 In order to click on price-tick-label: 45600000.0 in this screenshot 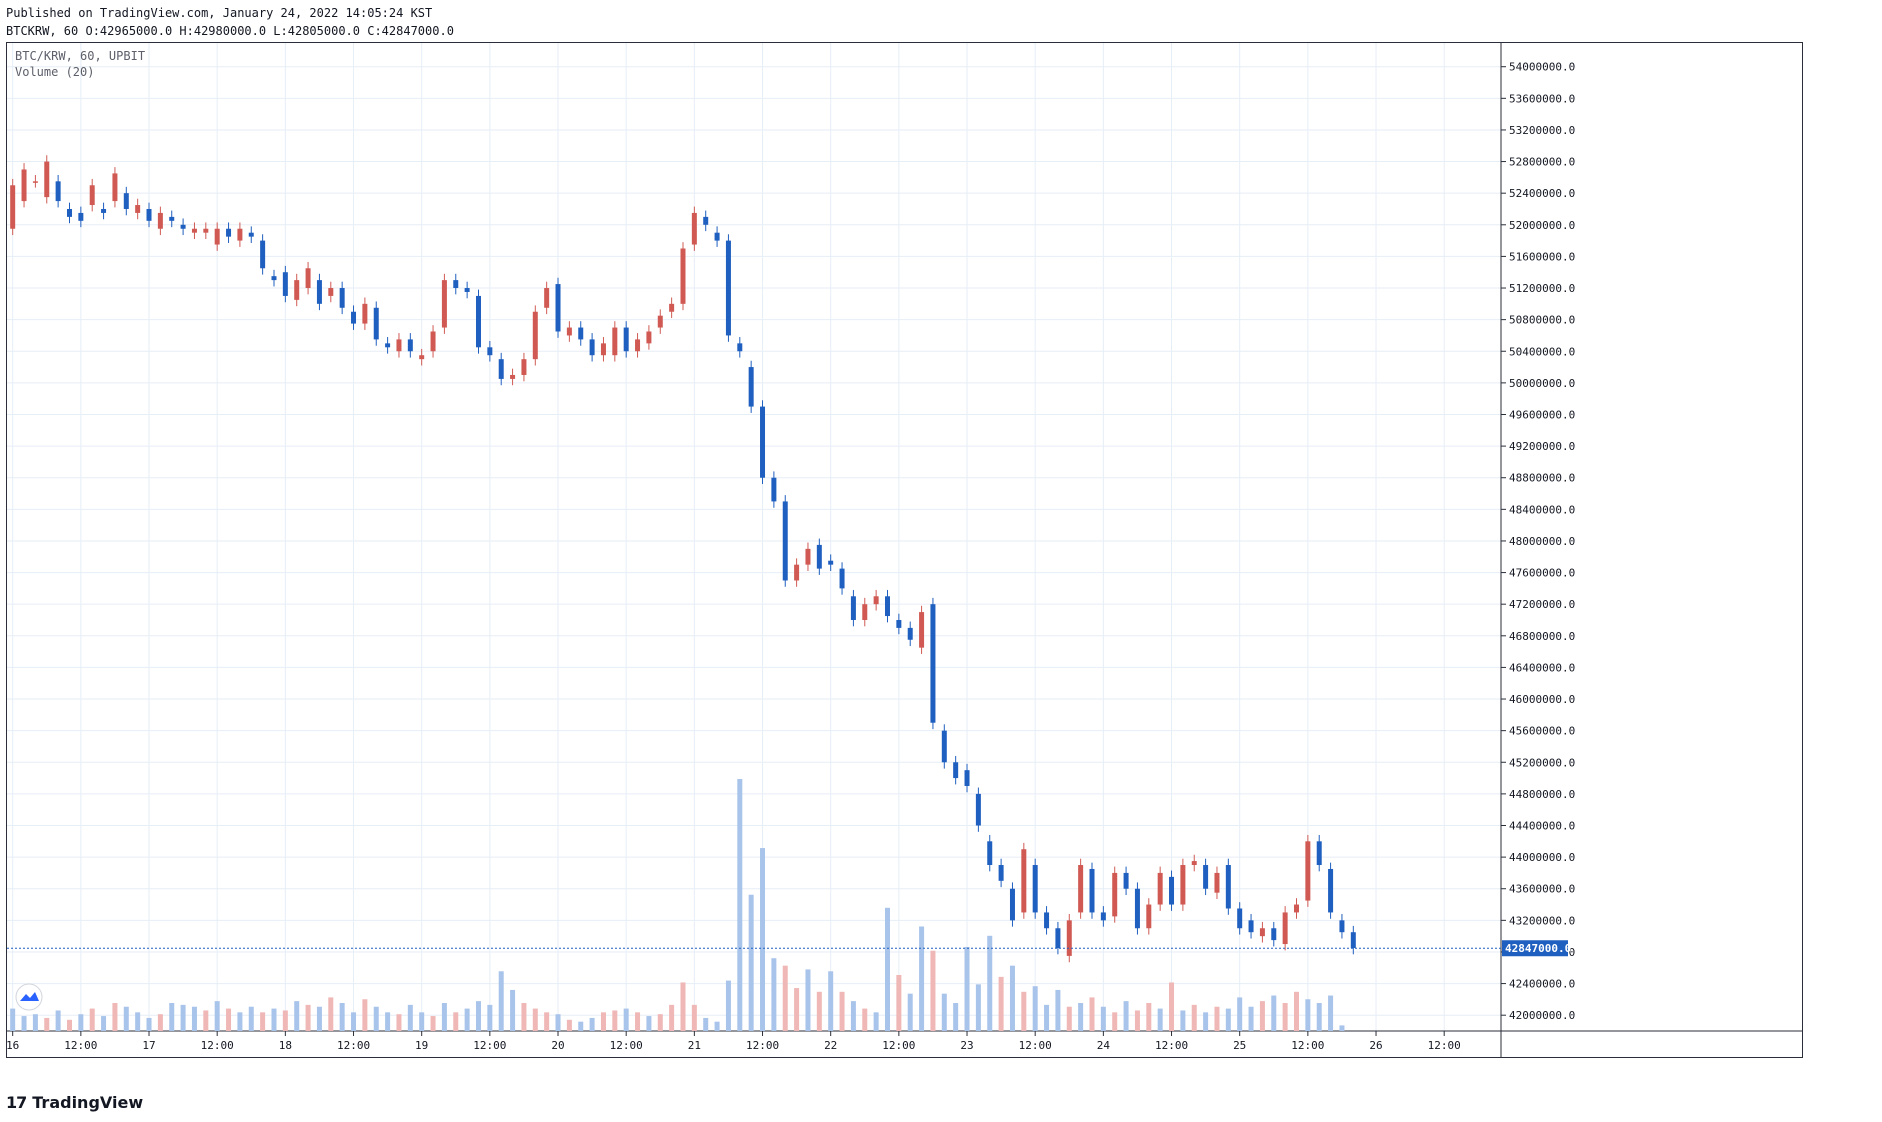, I will do `click(1542, 731)`.